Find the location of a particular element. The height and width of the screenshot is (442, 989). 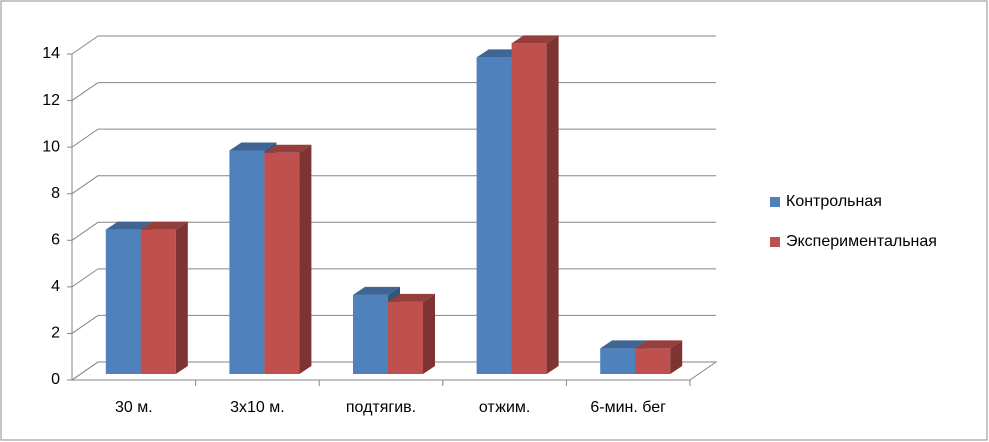

x-tick-label: подтягив. is located at coordinates (381, 407).